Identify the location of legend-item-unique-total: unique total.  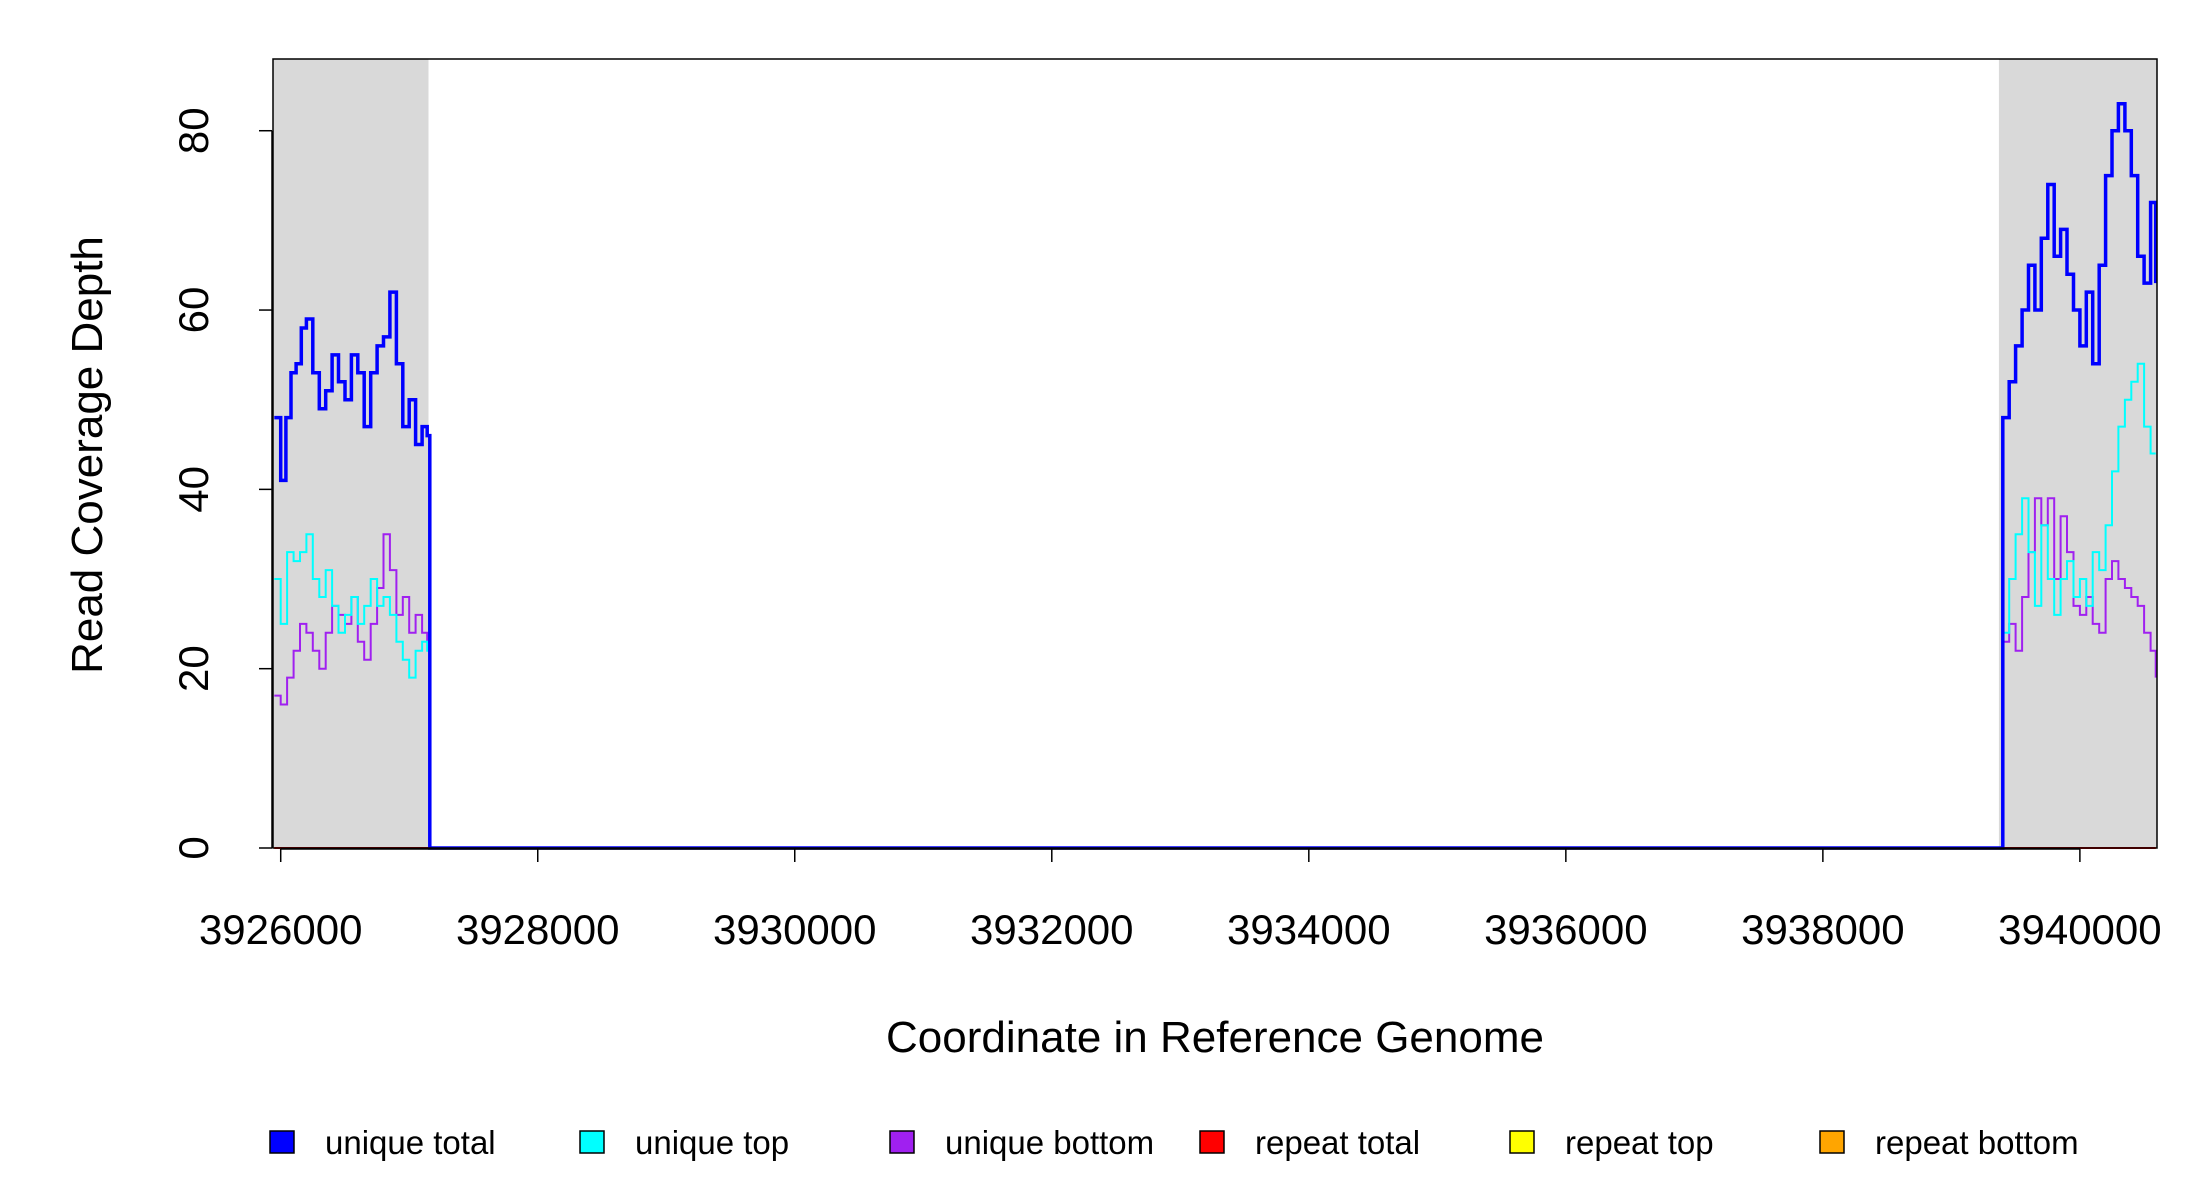
(382, 1142).